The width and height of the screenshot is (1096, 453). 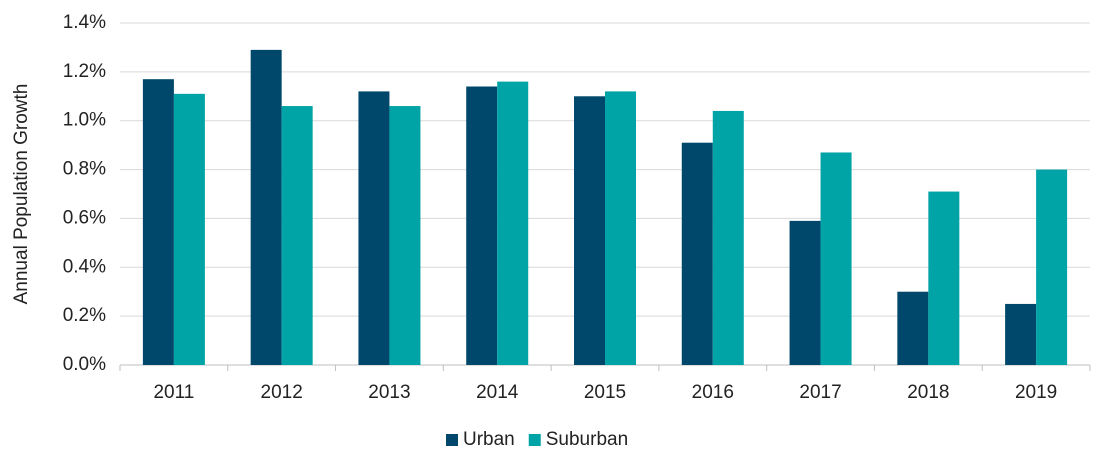 What do you see at coordinates (1036, 392) in the screenshot?
I see `x-tick-label: 2019` at bounding box center [1036, 392].